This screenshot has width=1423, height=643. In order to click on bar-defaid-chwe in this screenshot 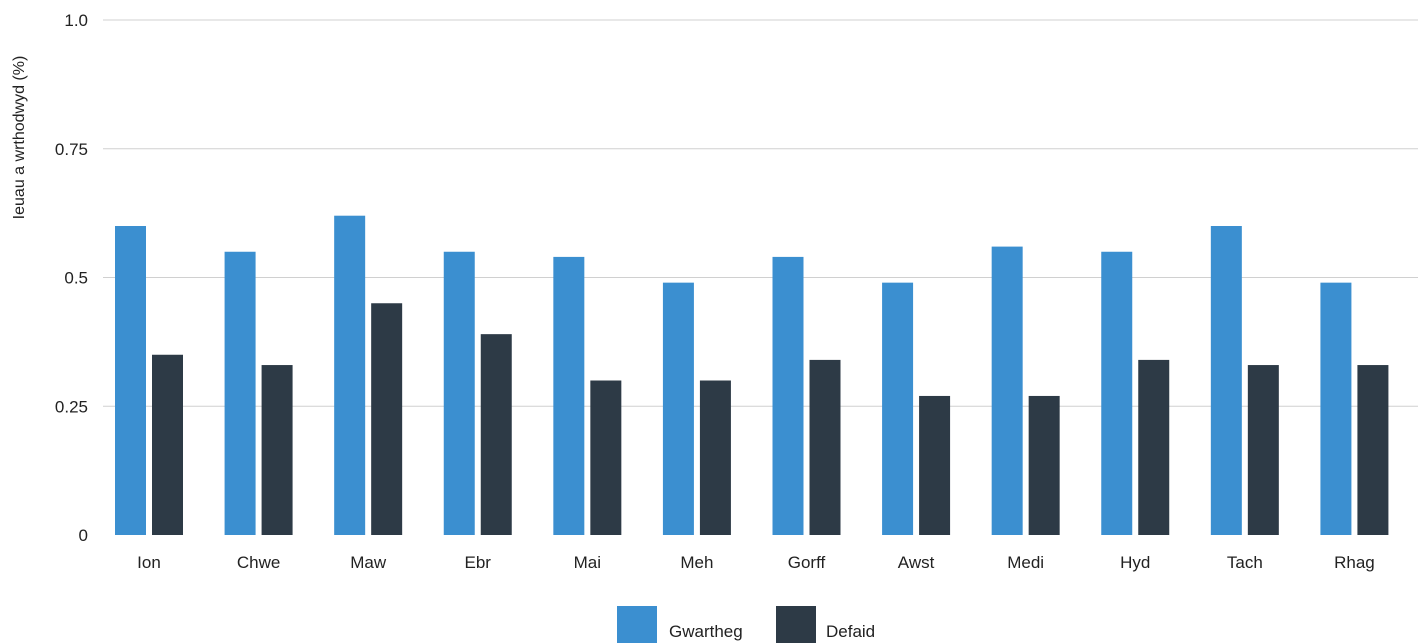, I will do `click(277, 450)`.